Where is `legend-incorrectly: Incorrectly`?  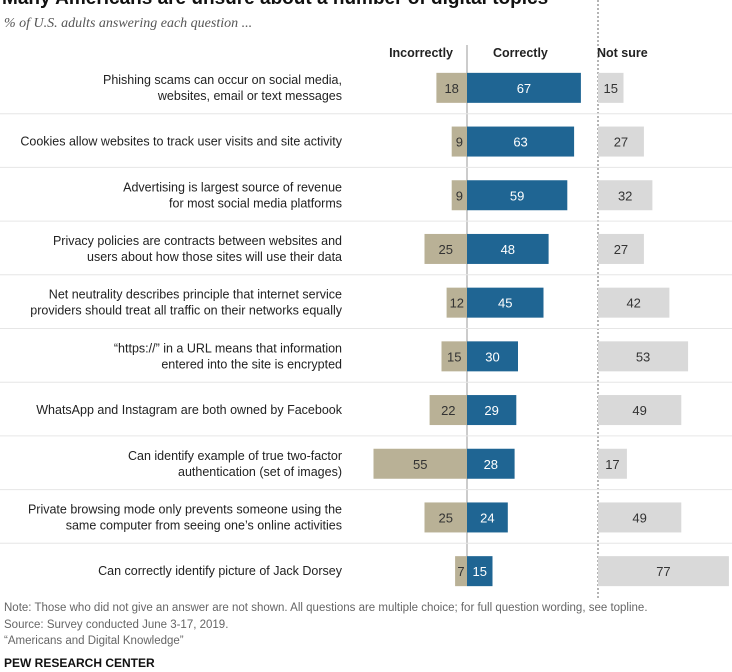 legend-incorrectly: Incorrectly is located at coordinates (421, 53).